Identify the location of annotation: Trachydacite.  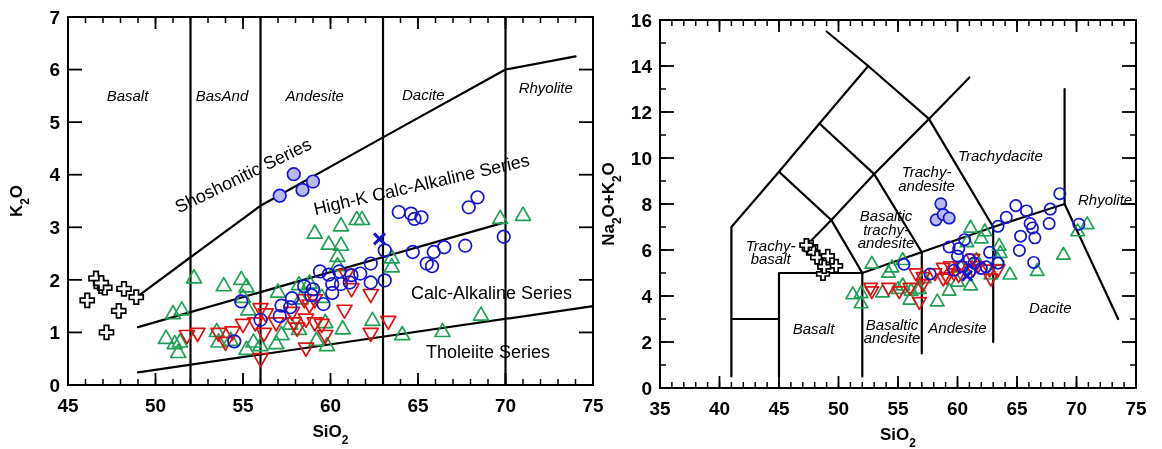
(1000, 155).